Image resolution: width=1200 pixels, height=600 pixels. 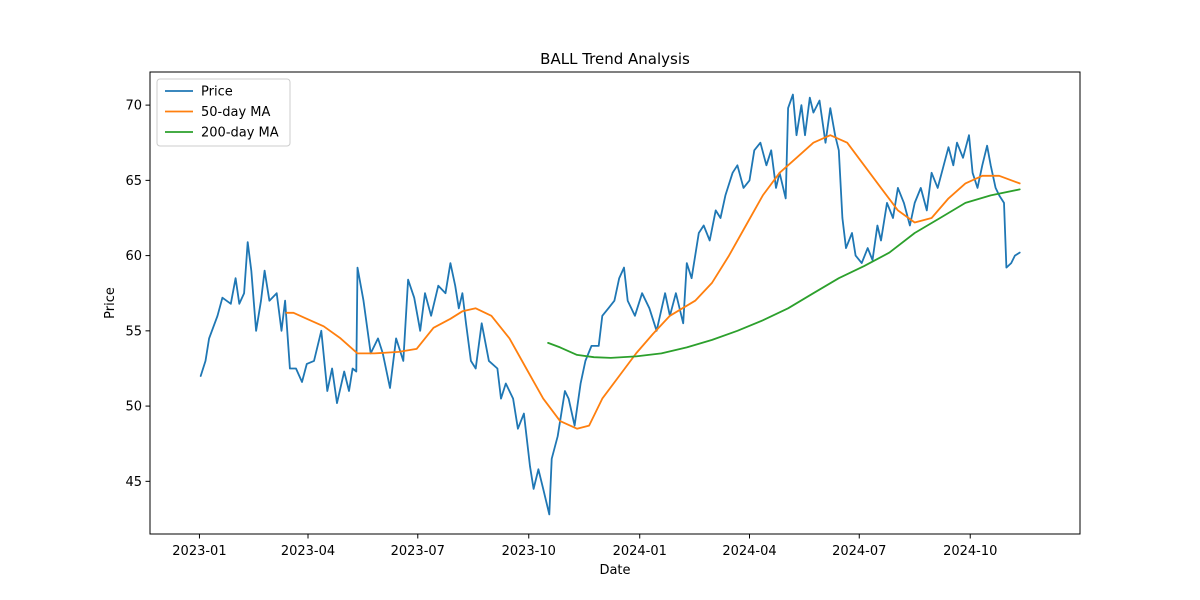 What do you see at coordinates (133, 407) in the screenshot?
I see `y-tick-label: 50` at bounding box center [133, 407].